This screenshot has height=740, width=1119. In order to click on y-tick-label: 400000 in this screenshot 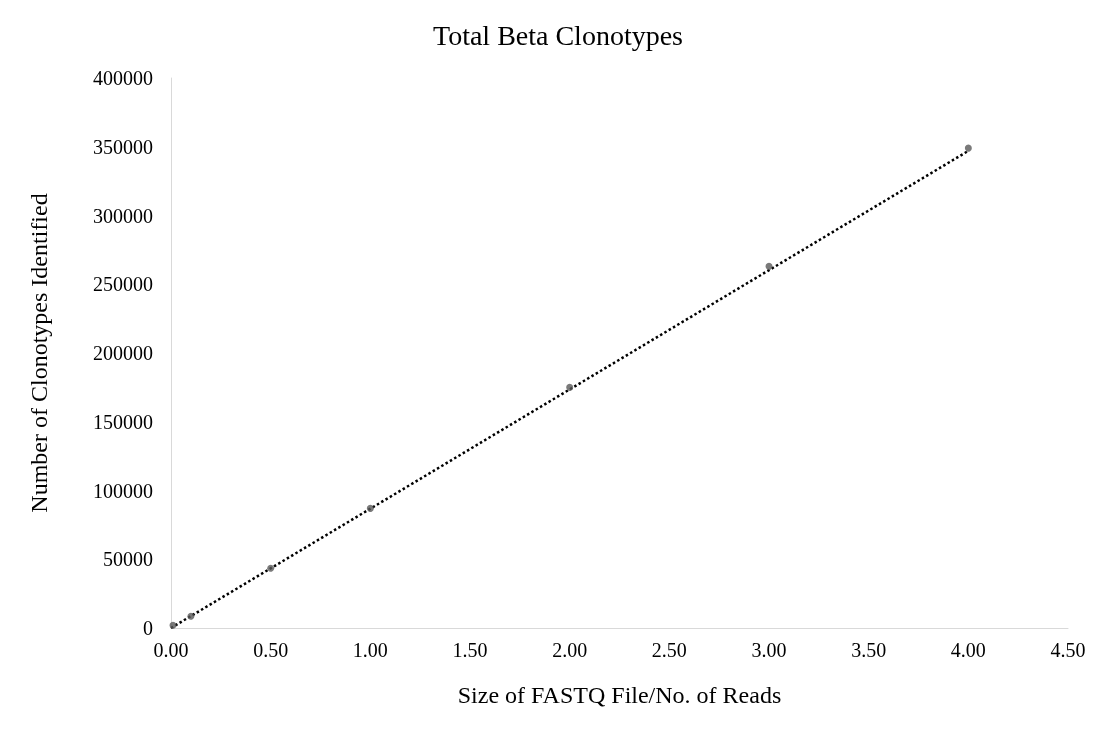, I will do `click(123, 78)`.